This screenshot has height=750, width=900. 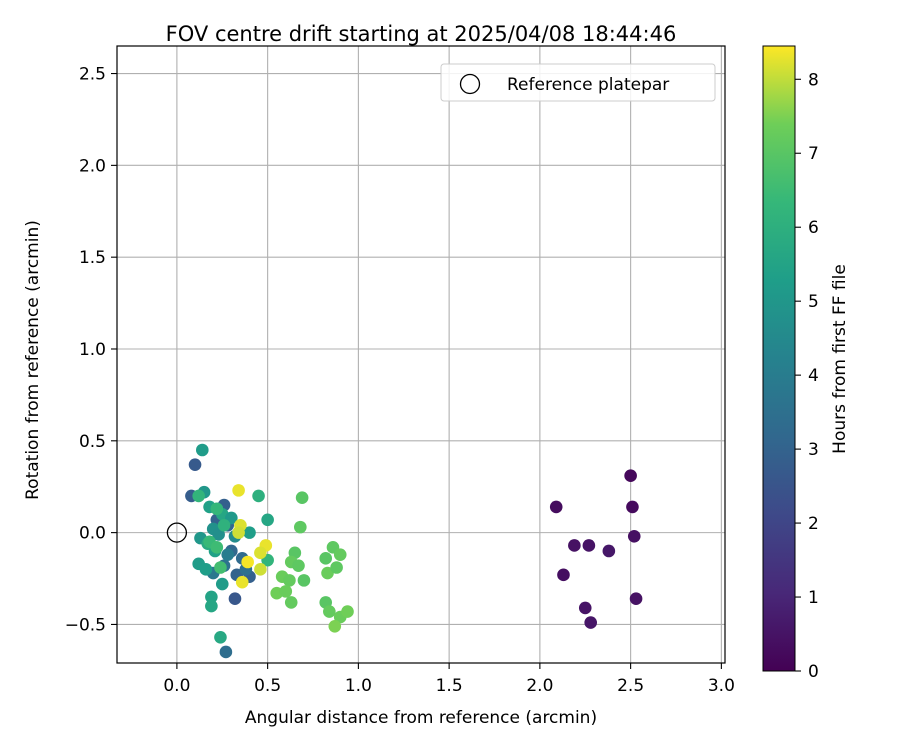 I want to click on legend-box, so click(x=578, y=82).